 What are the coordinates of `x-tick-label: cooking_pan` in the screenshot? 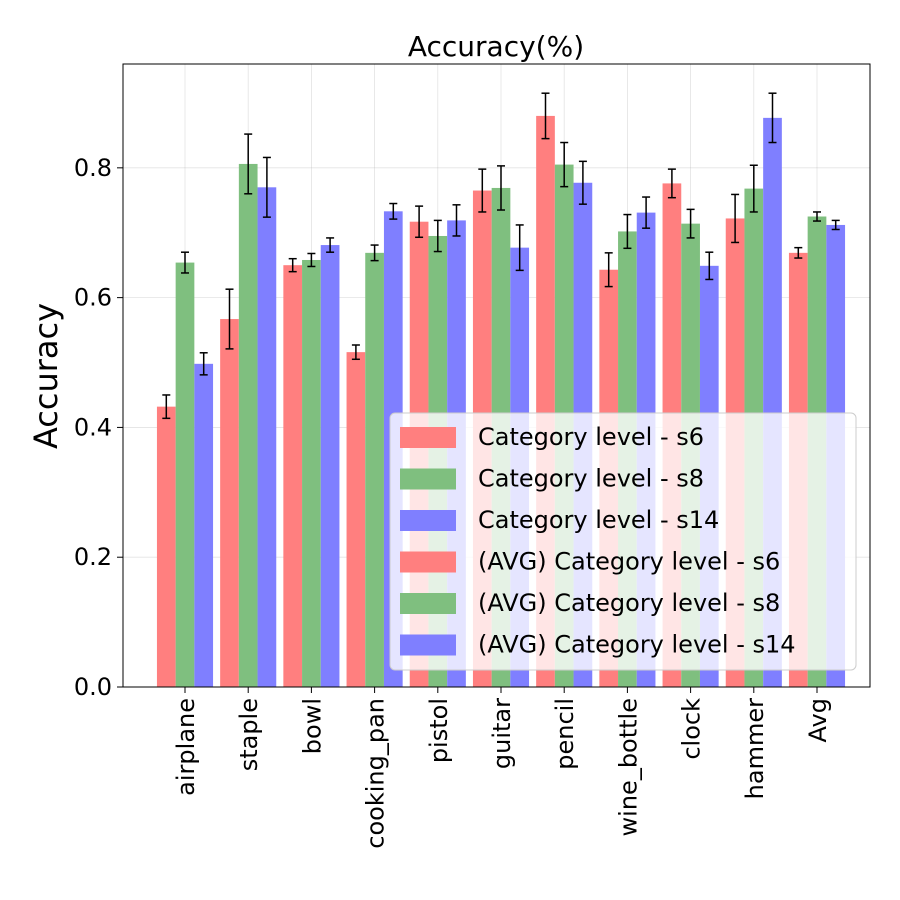 It's located at (376, 773).